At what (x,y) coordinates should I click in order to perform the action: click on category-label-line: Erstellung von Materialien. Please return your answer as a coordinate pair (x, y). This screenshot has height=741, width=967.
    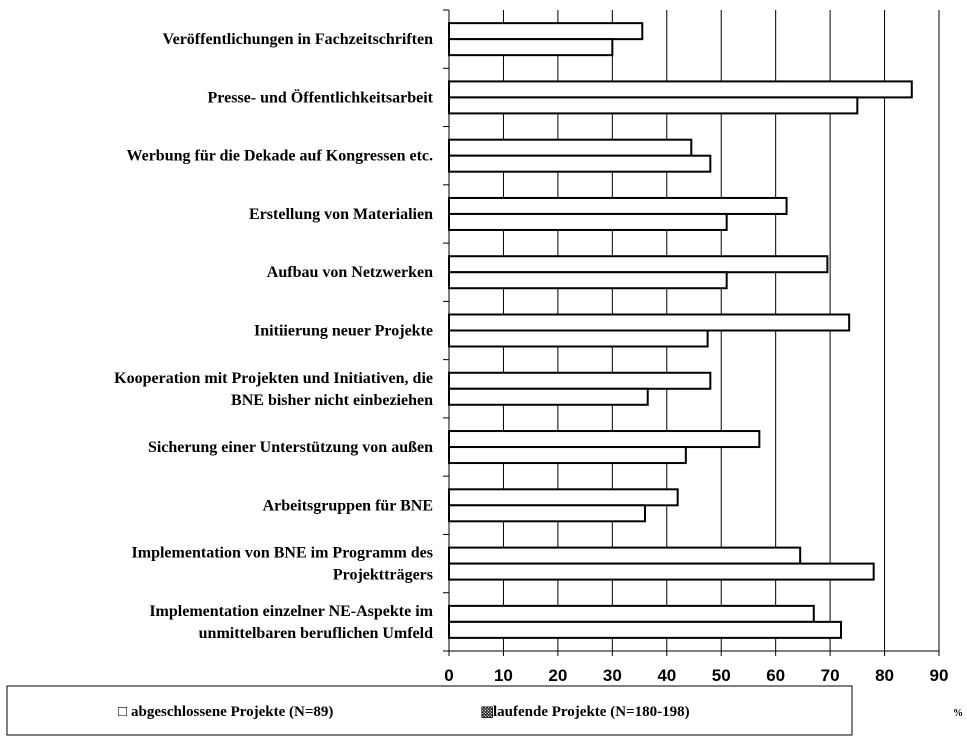
    Looking at the image, I should click on (341, 214).